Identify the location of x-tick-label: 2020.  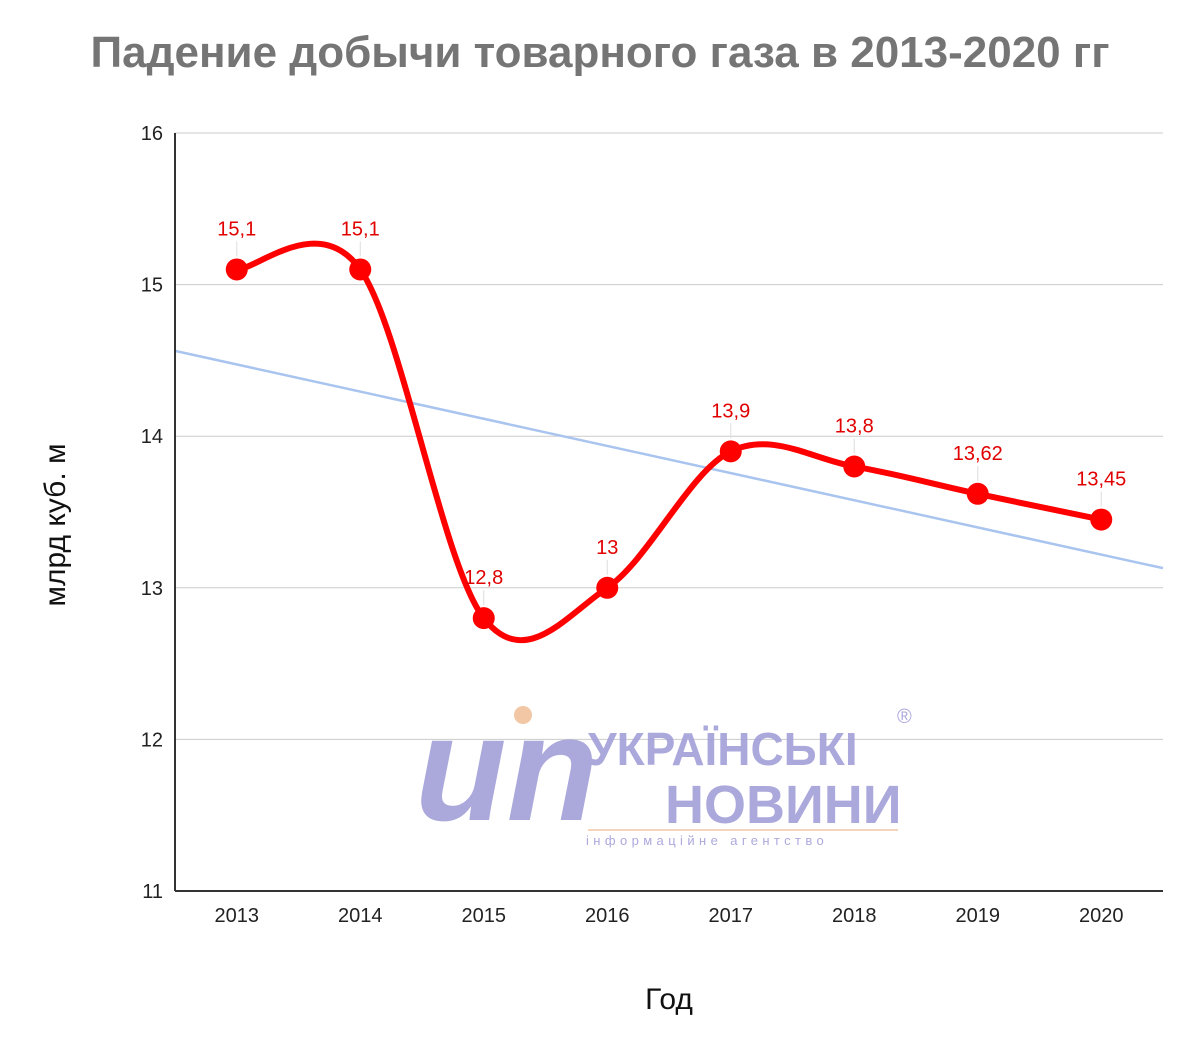
(1101, 916).